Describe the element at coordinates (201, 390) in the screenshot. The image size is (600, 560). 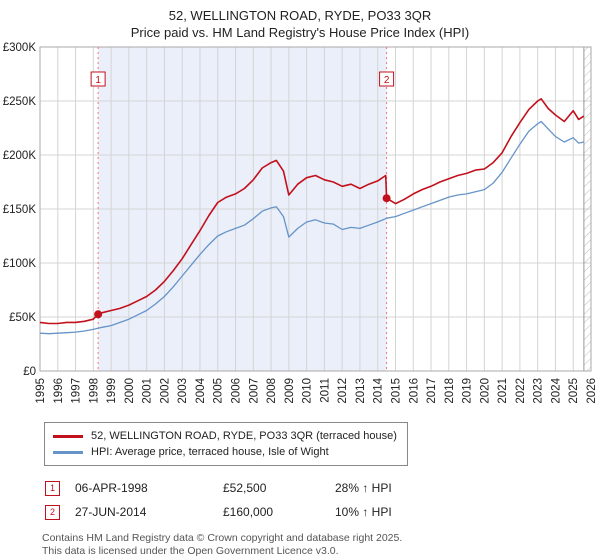
I see `svg-text: 2004` at that location.